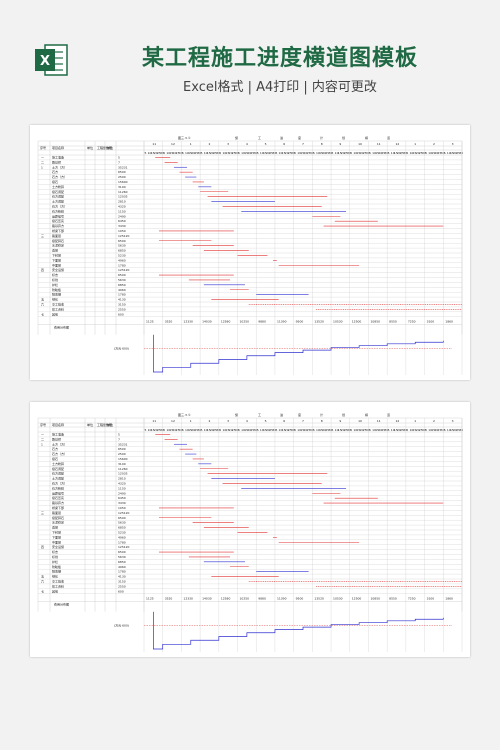  I want to click on row-task-name: 土方粉碎, so click(58, 186).